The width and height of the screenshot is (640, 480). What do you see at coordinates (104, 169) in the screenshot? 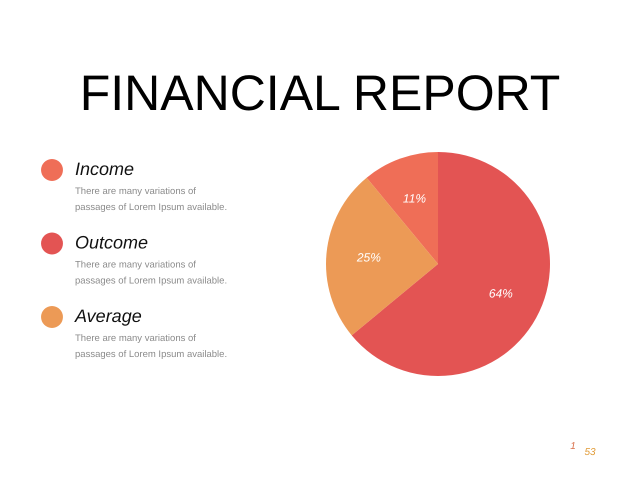
I see `legend-label: Income` at bounding box center [104, 169].